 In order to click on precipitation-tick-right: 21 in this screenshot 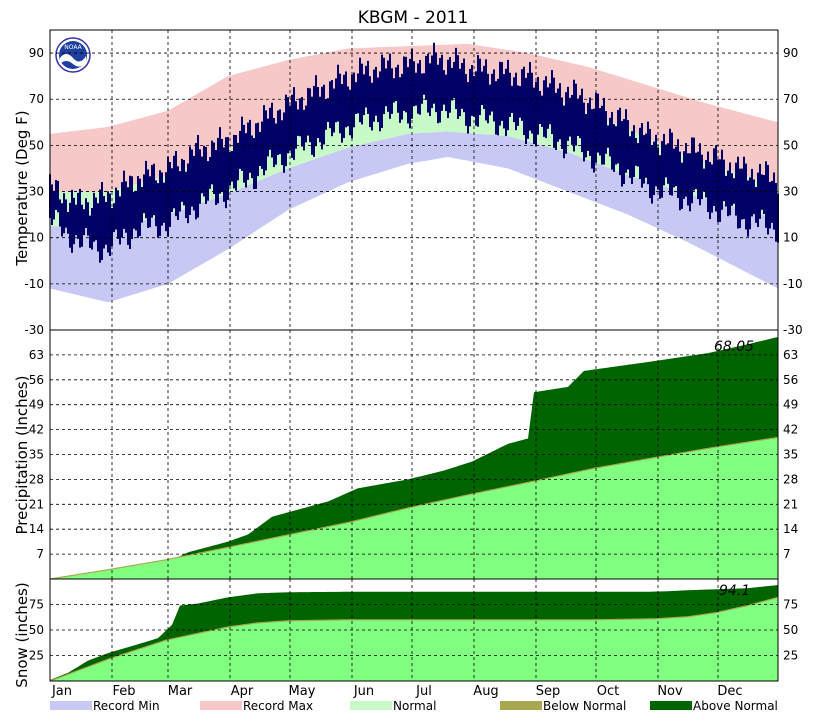, I will do `click(790, 504)`.